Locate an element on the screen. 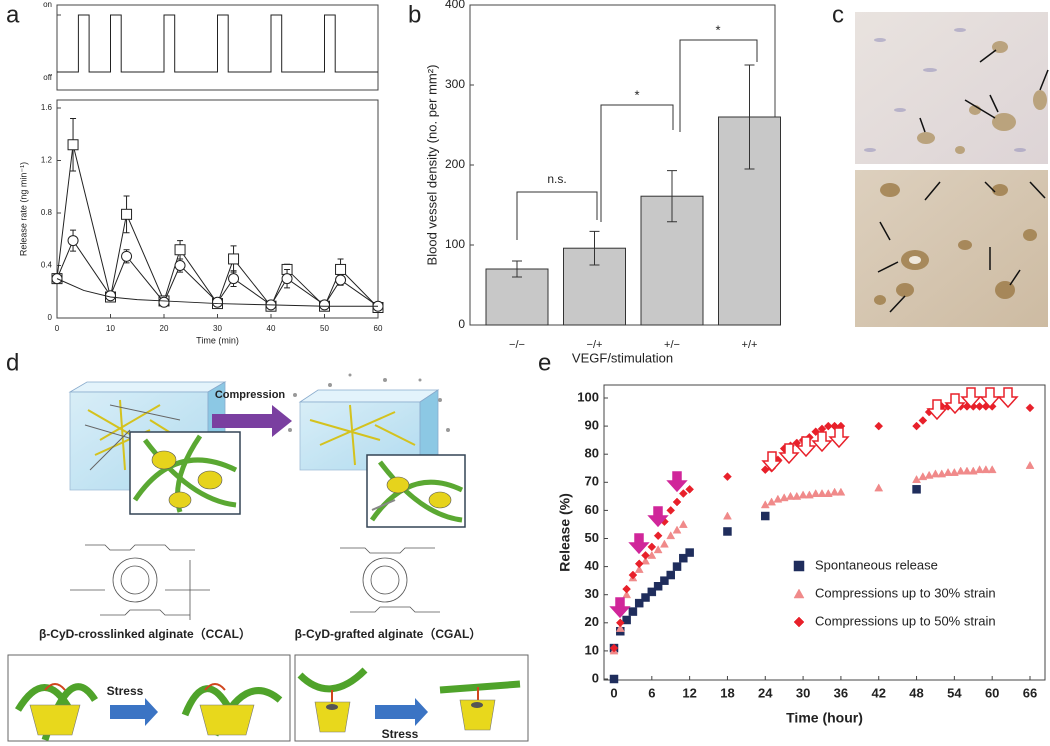 The image size is (1050, 746). x-tick-label: 0 is located at coordinates (57, 328).